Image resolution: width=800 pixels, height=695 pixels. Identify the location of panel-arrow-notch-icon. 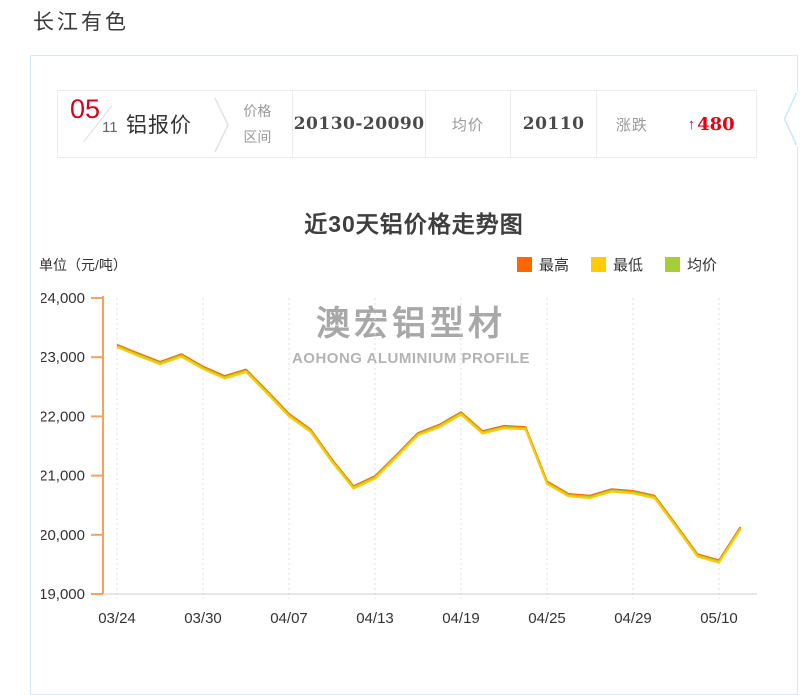
(790, 119).